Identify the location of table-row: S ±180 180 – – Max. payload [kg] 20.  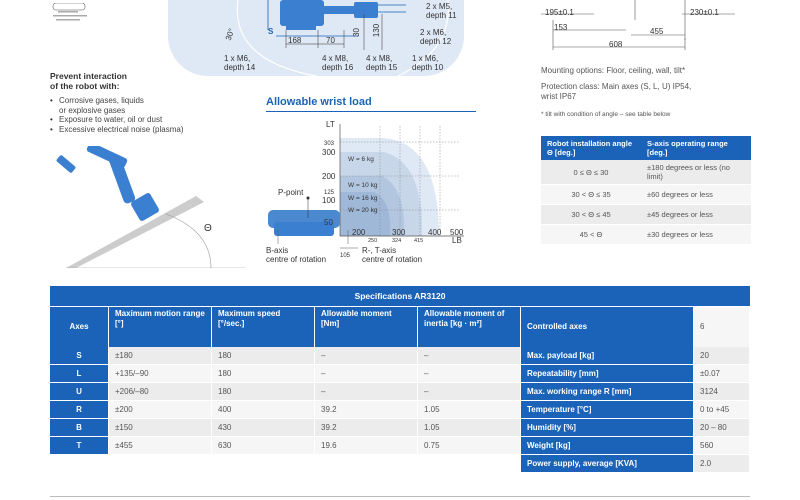
(400, 356).